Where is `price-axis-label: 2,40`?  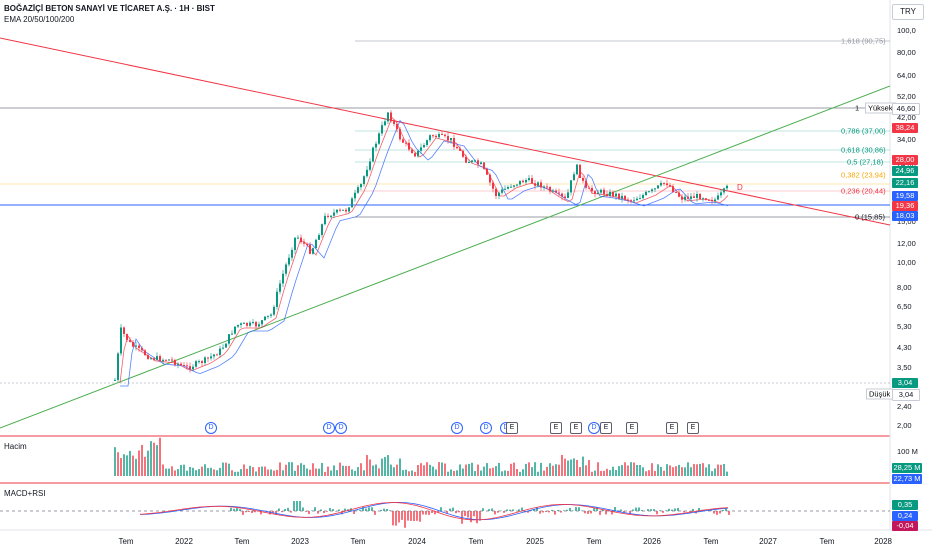
price-axis-label: 2,40 is located at coordinates (904, 406).